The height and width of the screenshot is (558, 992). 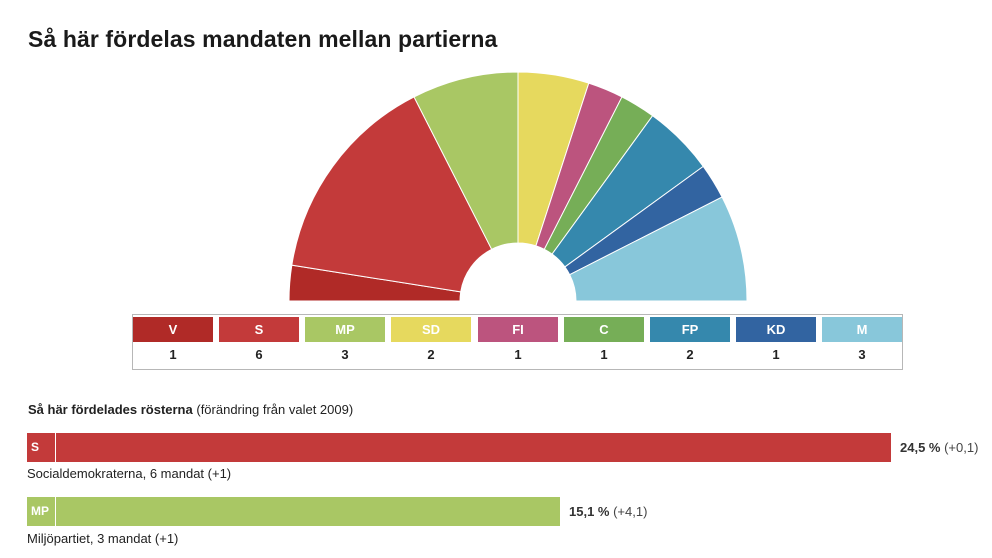 I want to click on vote-bar-mp, so click(x=293, y=511).